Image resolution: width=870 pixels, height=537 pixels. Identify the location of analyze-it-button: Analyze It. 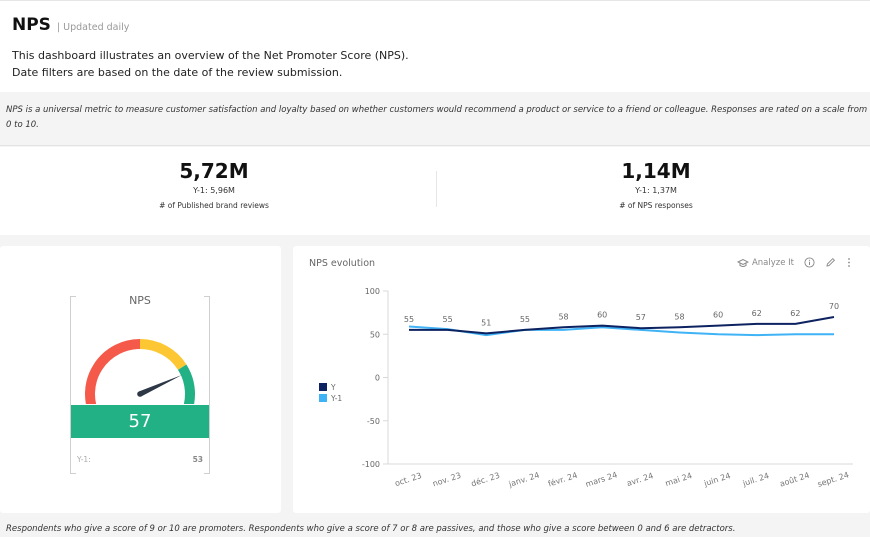
(765, 262).